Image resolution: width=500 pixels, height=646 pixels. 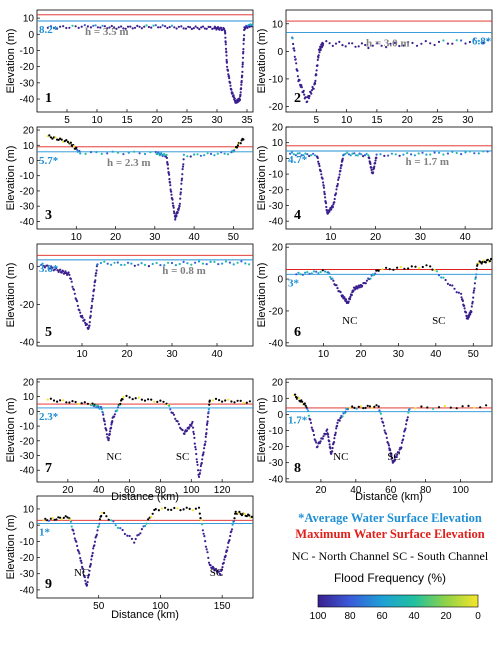 What do you see at coordinates (247, 120) in the screenshot?
I see `x-tick-label: 35` at bounding box center [247, 120].